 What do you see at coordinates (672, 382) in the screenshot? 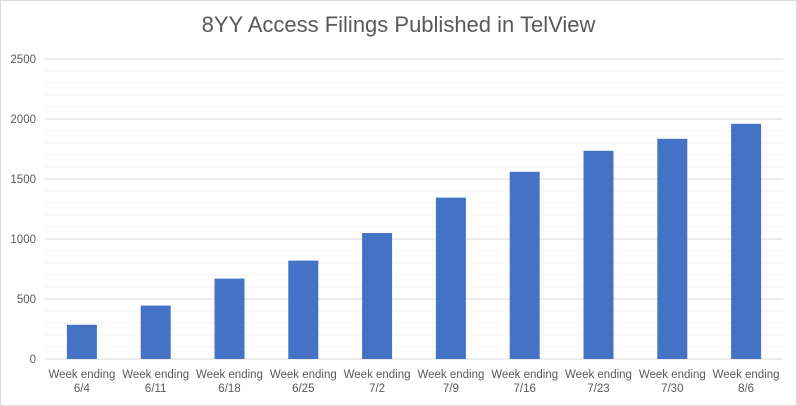
I see `x-tick-label: Week ending 7/30` at bounding box center [672, 382].